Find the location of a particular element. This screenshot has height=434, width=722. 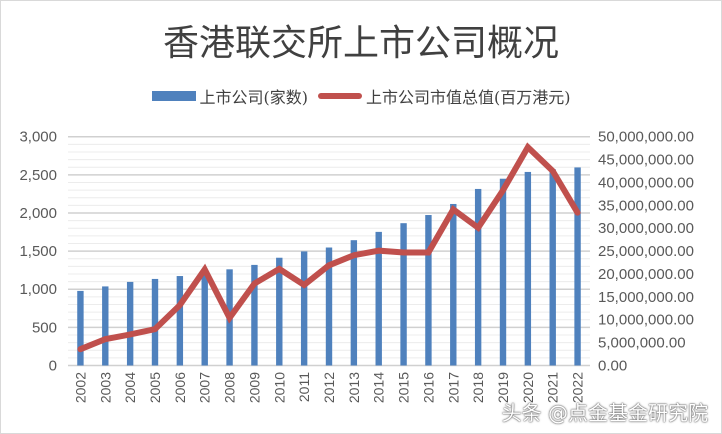

left-tick-label: 3,000 is located at coordinates (38, 137).